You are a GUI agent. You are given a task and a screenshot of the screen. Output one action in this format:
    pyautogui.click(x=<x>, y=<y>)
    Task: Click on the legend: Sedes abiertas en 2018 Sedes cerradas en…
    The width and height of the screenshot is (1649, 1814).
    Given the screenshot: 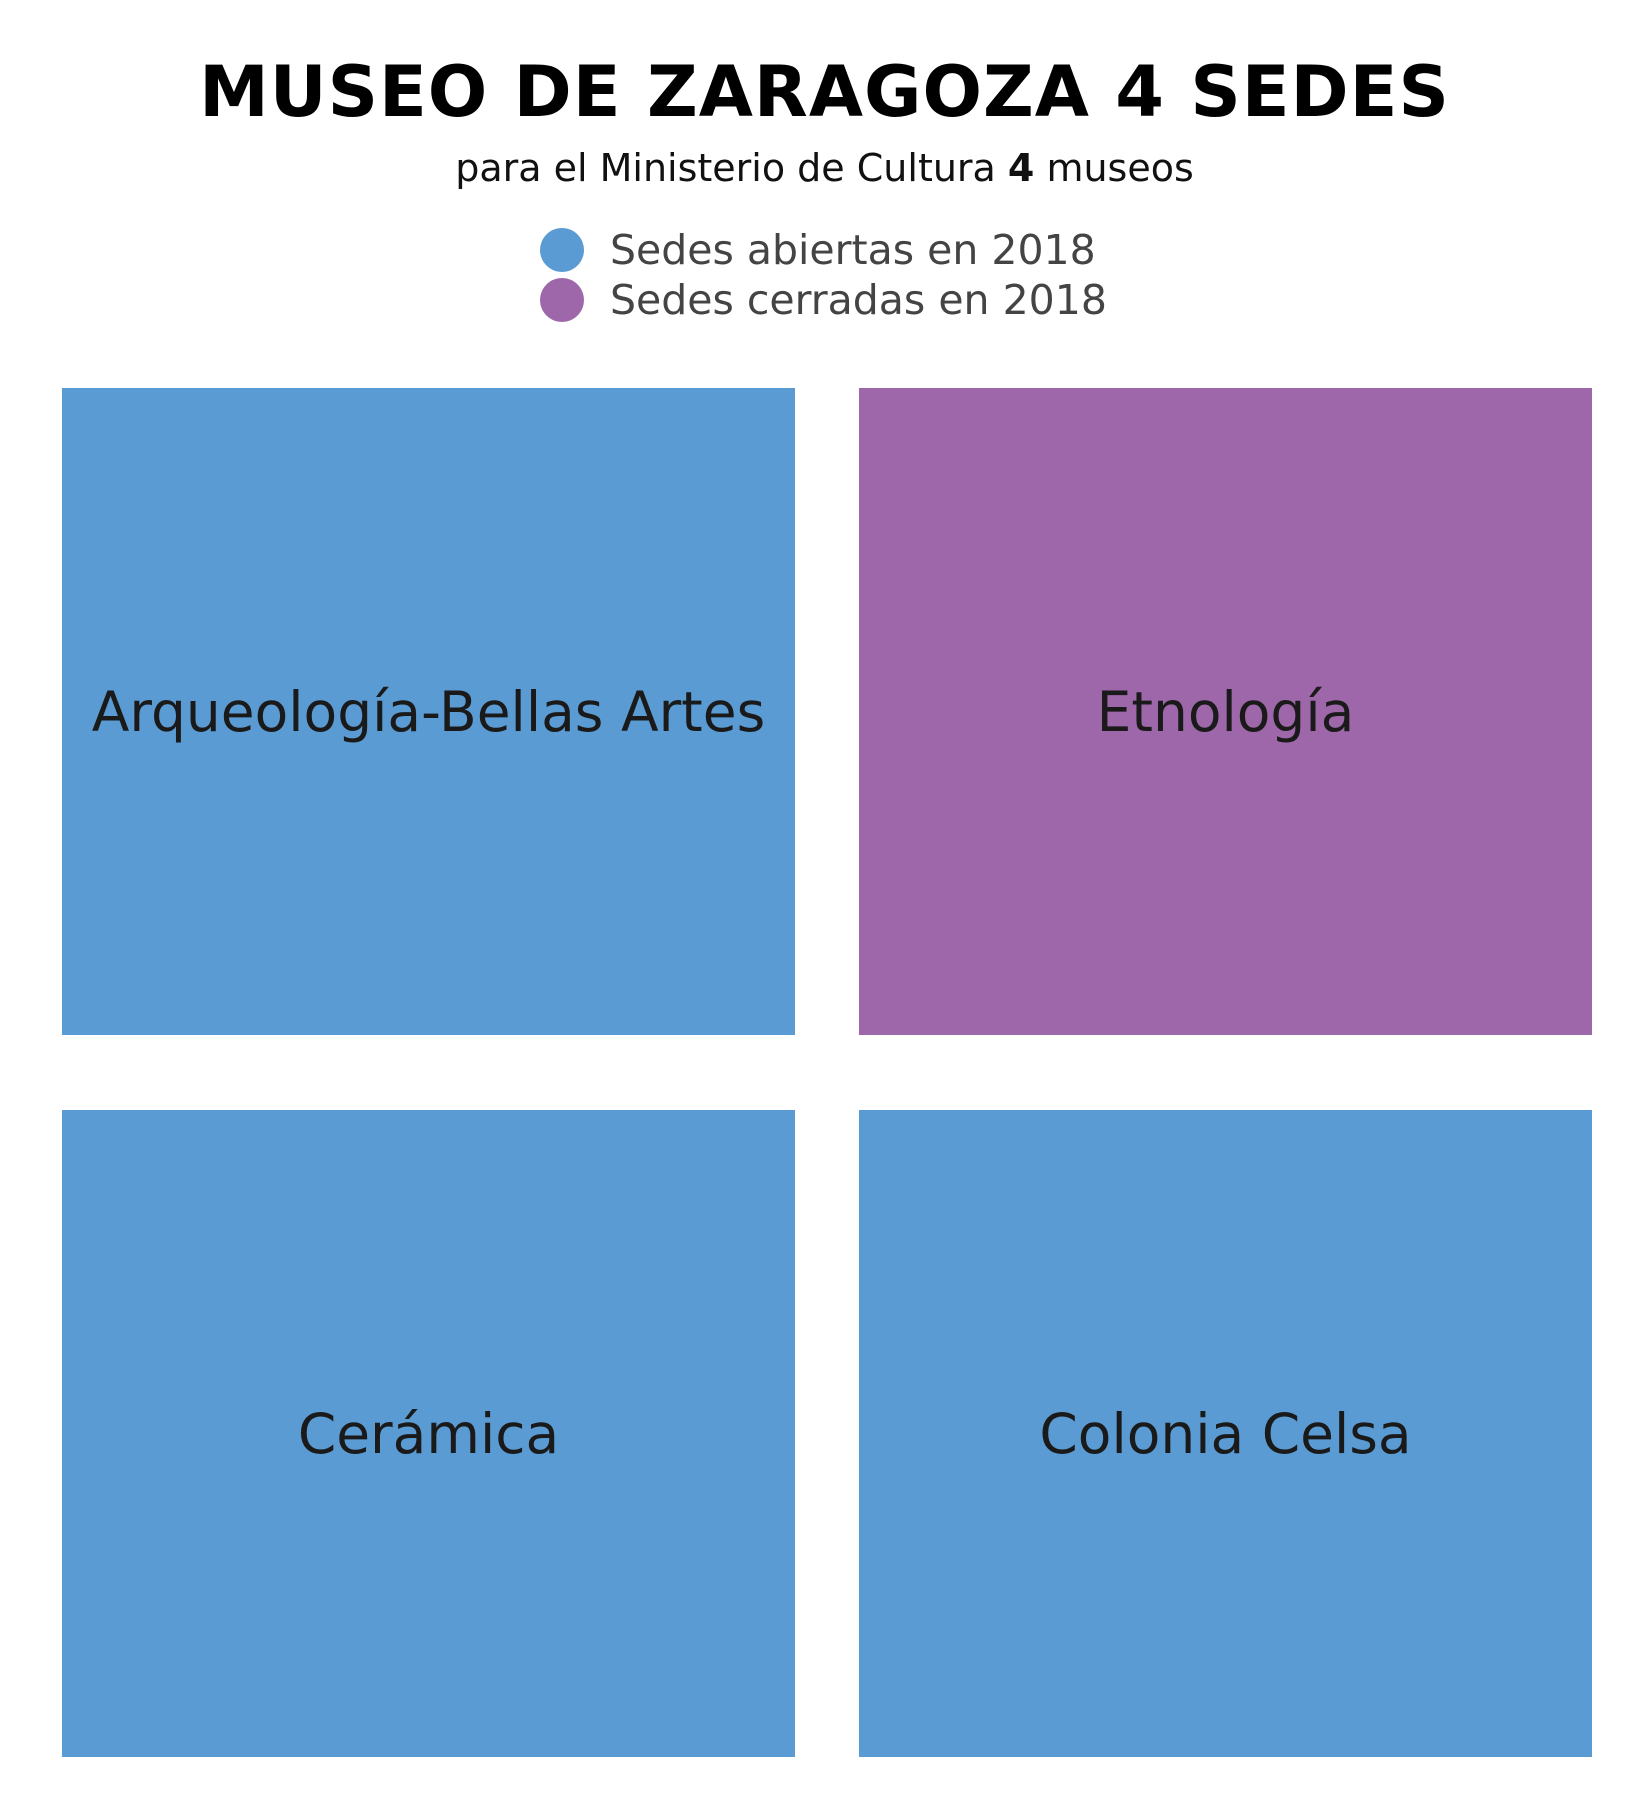 What is the action you would take?
    pyautogui.click(x=823, y=275)
    